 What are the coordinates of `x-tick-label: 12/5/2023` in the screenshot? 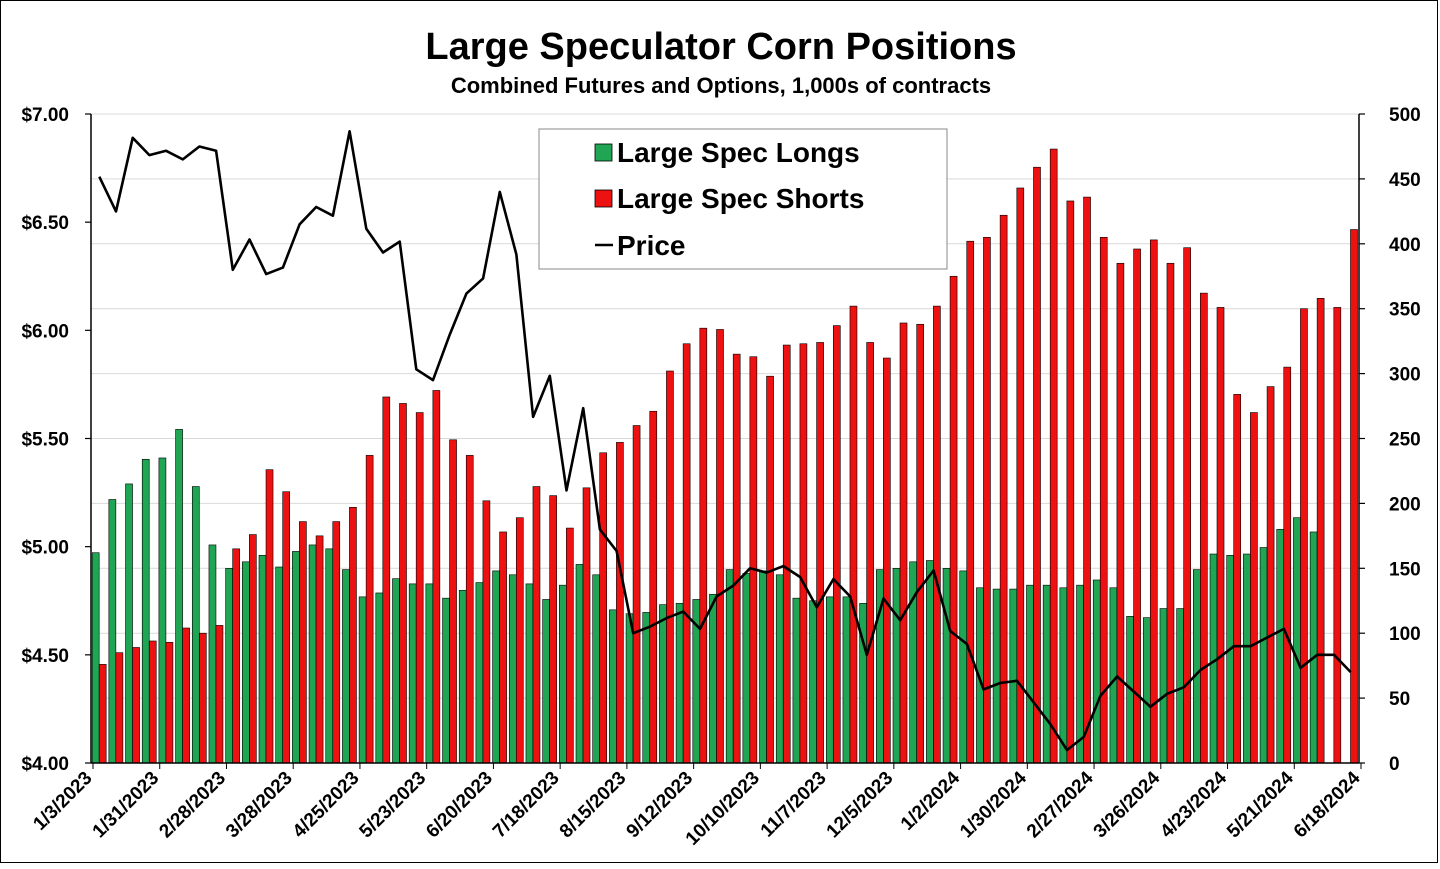 It's located at (860, 805).